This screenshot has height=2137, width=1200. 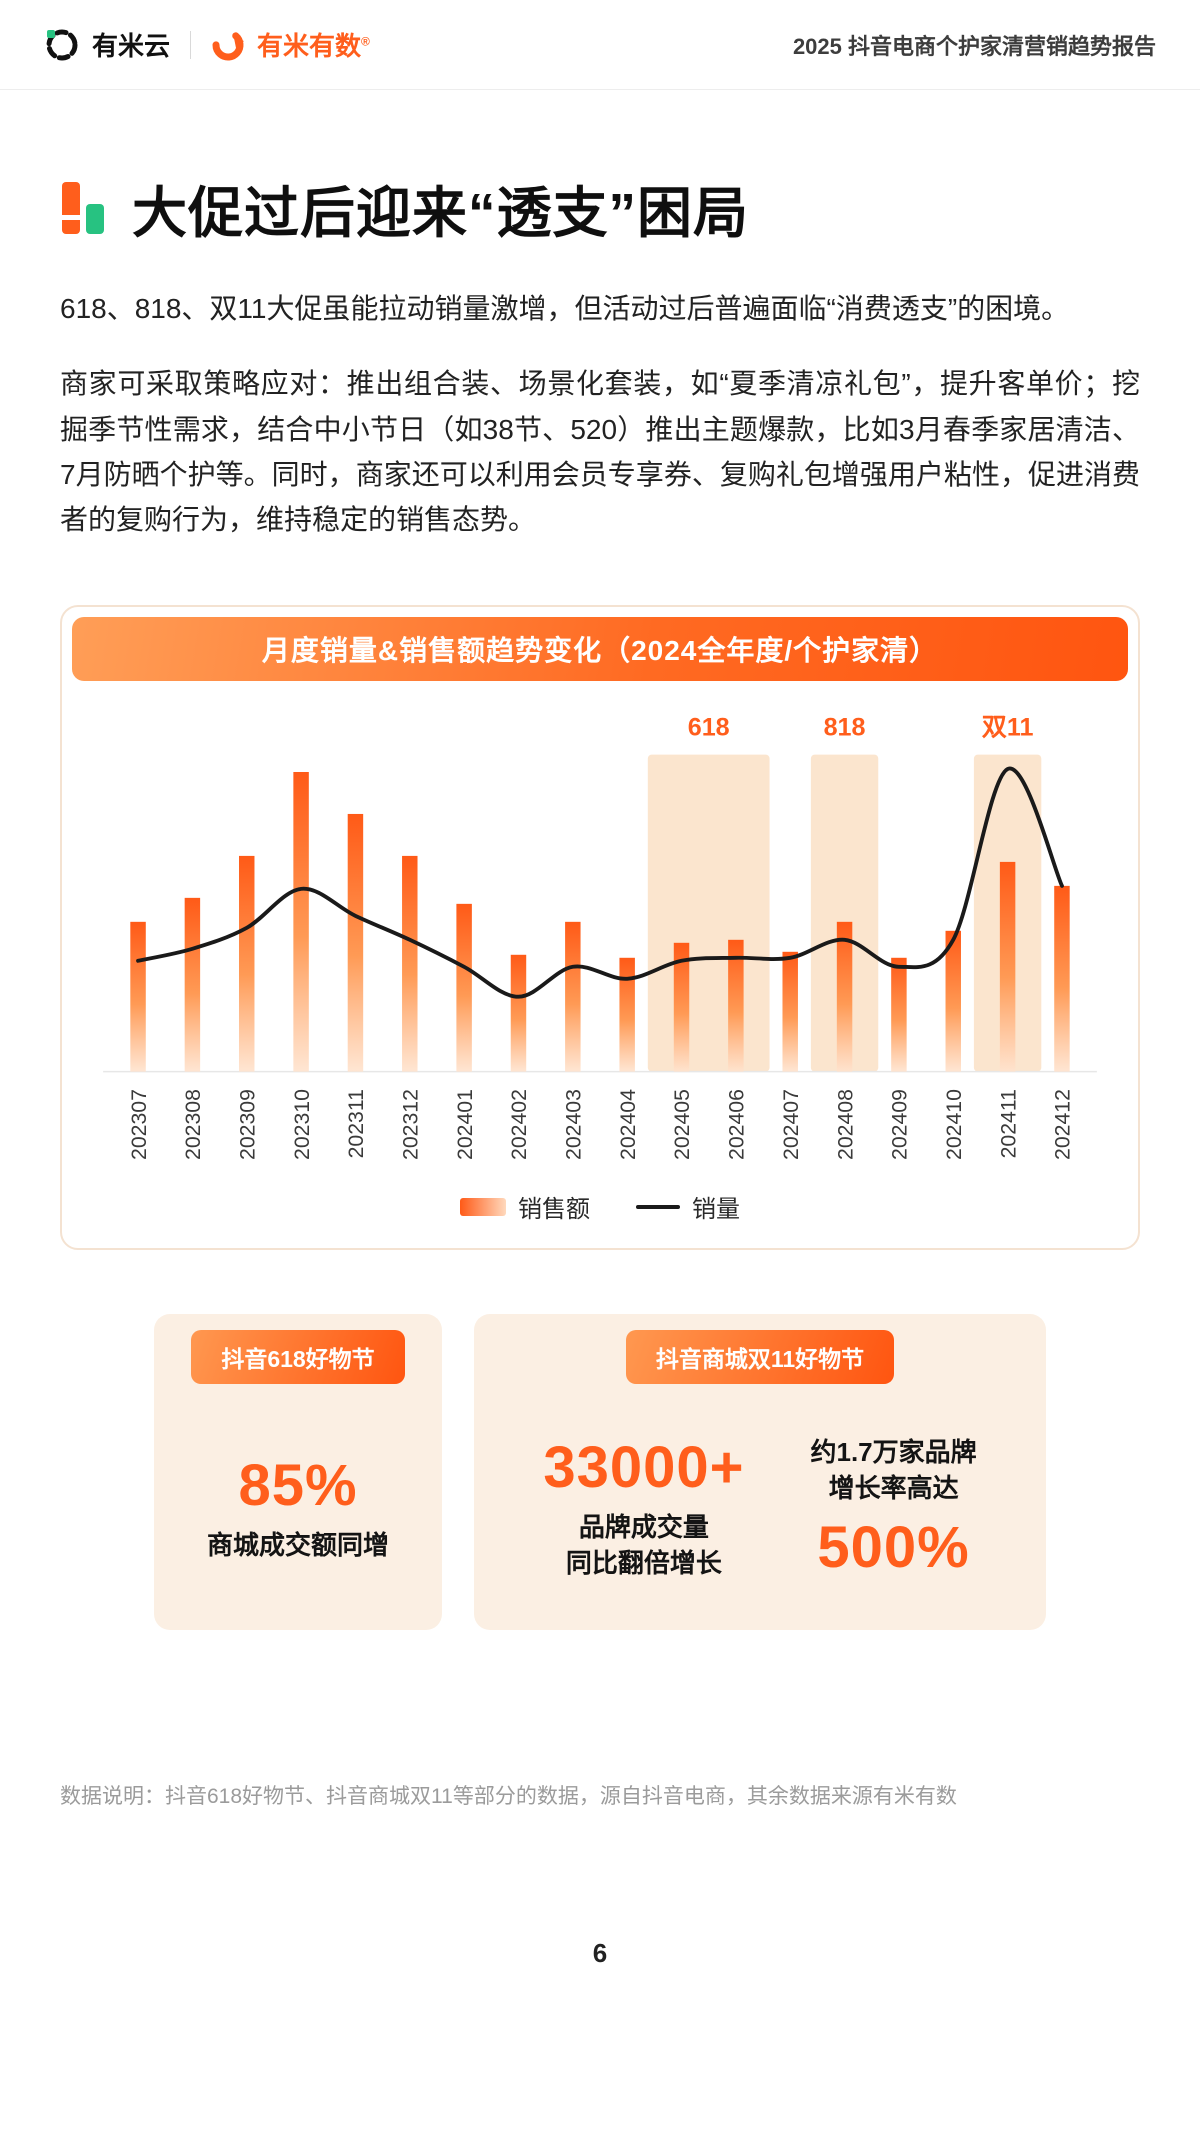 I want to click on page-number: 6, so click(x=600, y=1953).